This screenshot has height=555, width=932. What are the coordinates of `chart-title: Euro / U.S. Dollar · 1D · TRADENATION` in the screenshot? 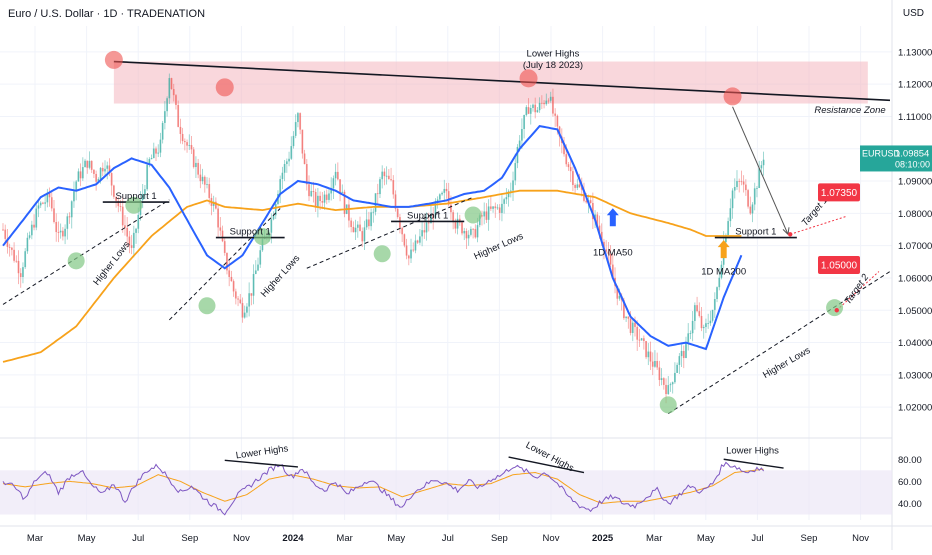 It's located at (107, 14).